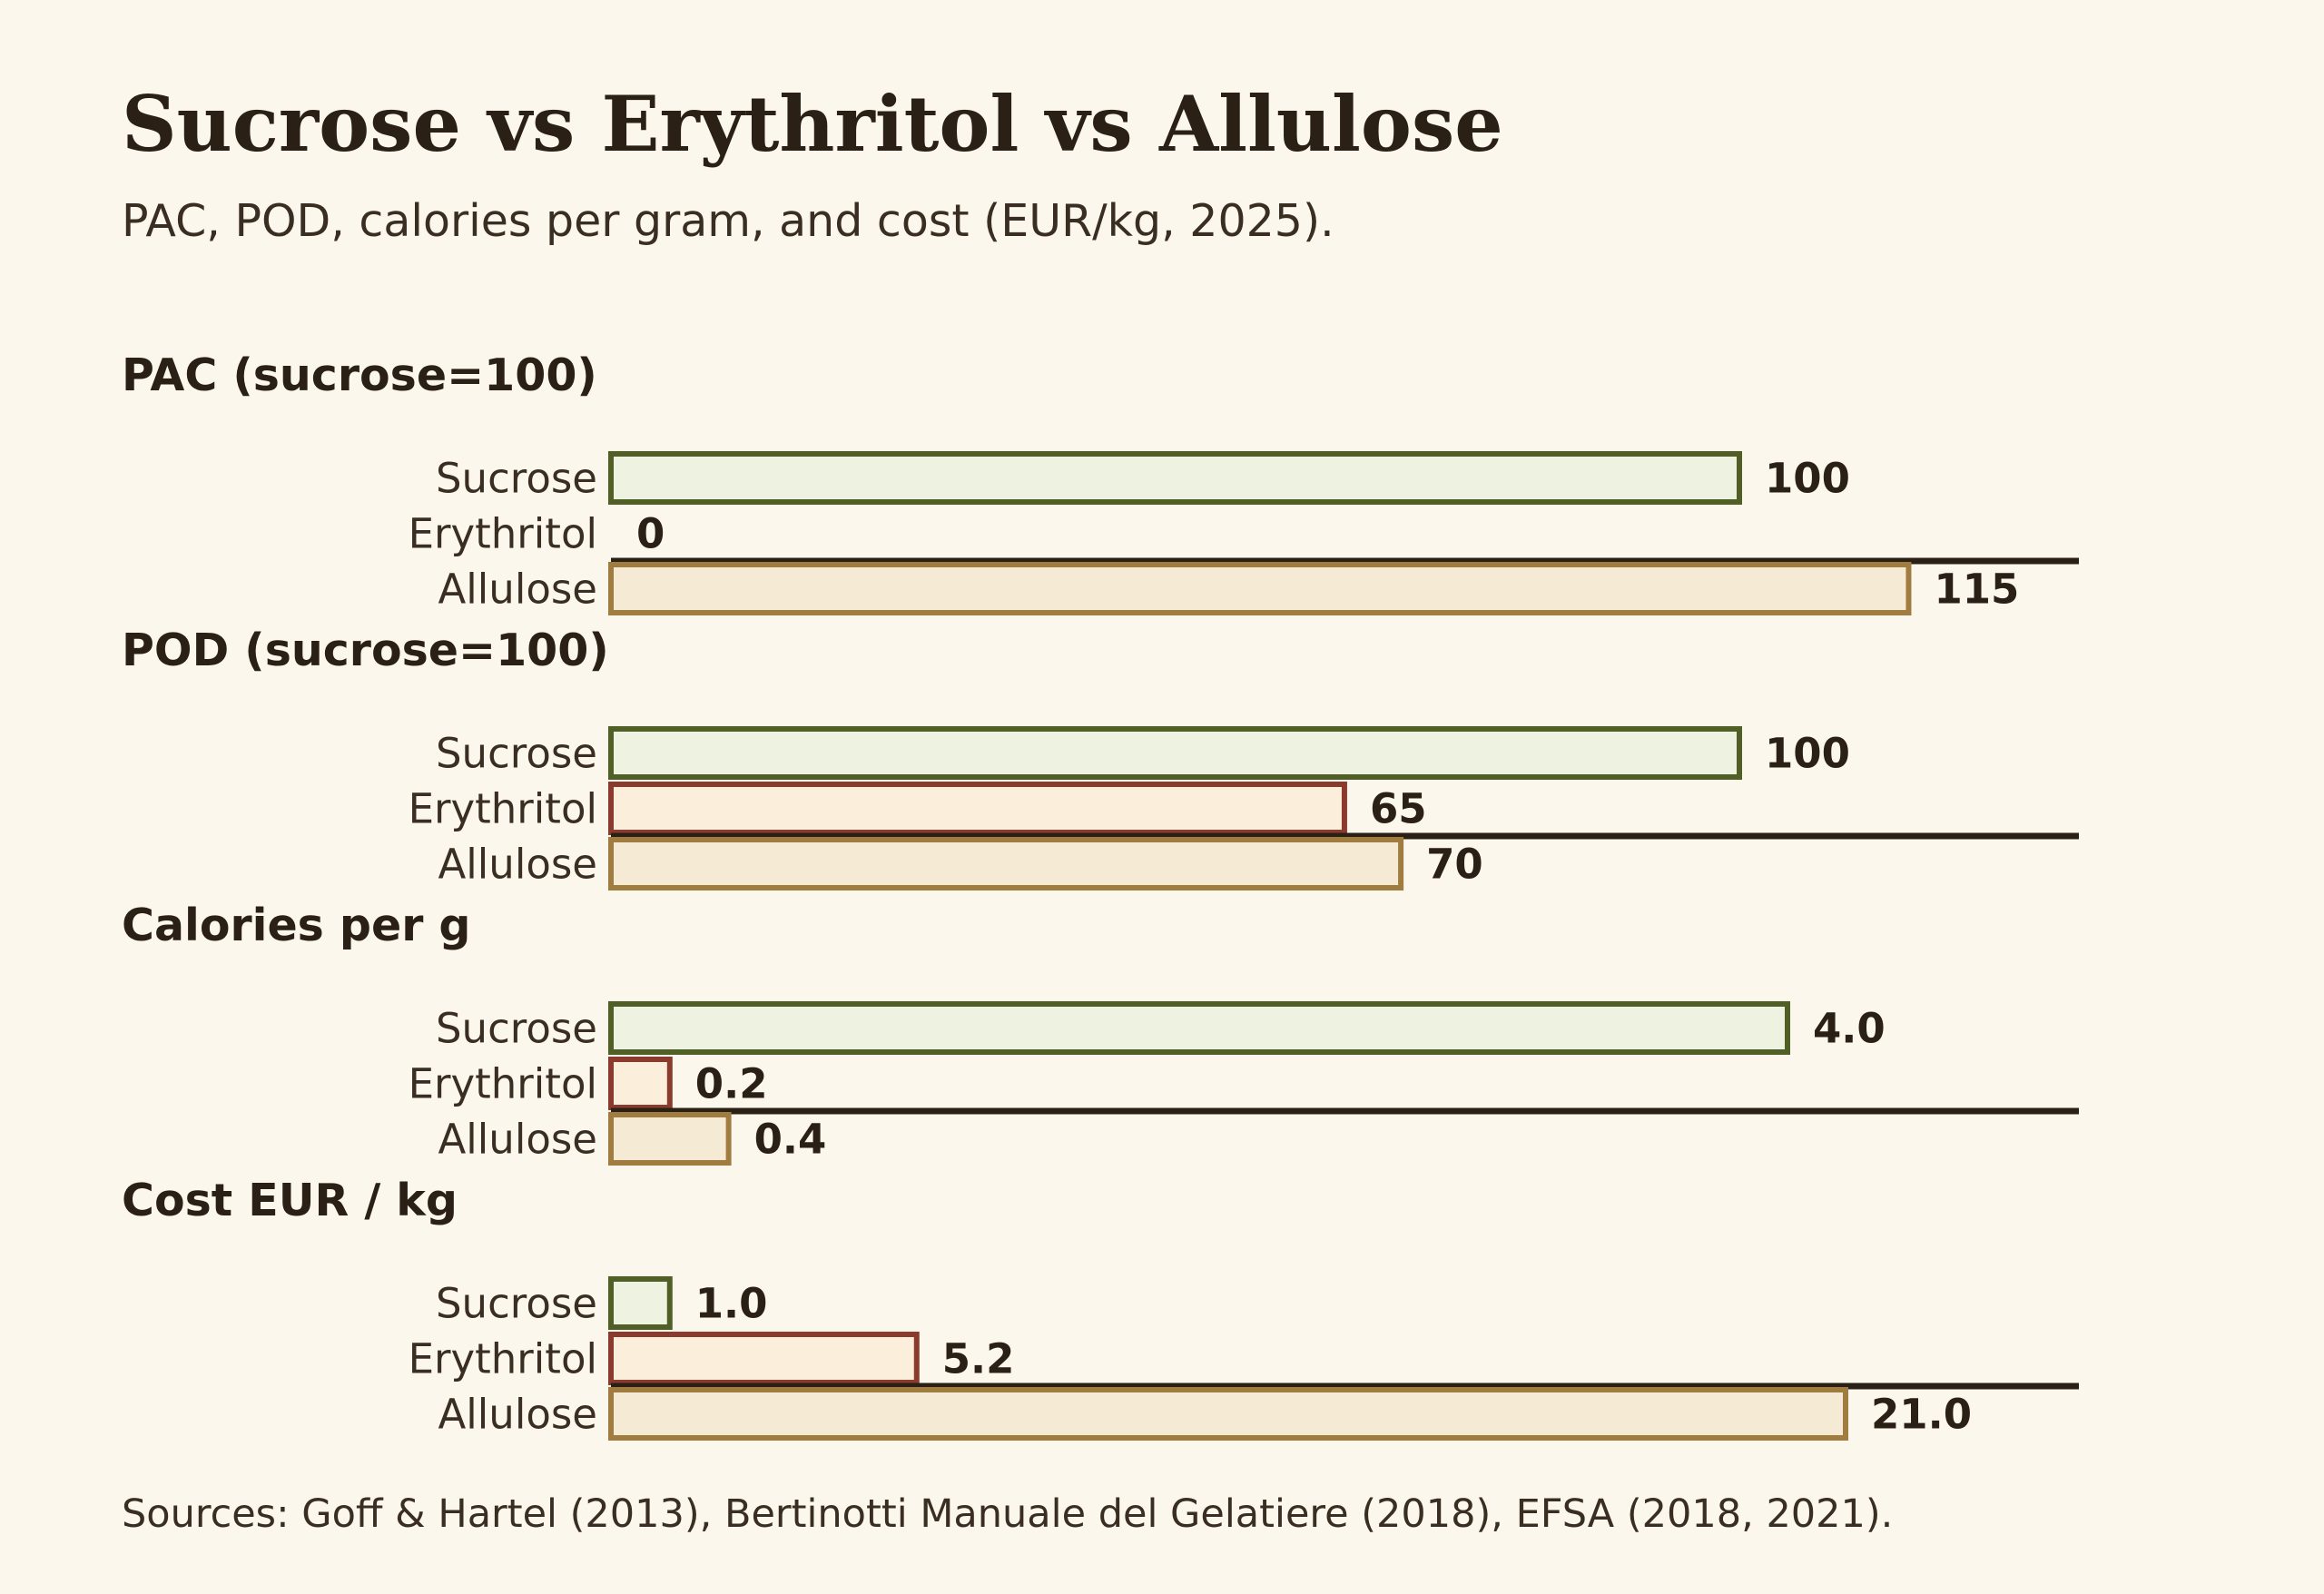  What do you see at coordinates (1454, 865) in the screenshot?
I see `value-label: 70` at bounding box center [1454, 865].